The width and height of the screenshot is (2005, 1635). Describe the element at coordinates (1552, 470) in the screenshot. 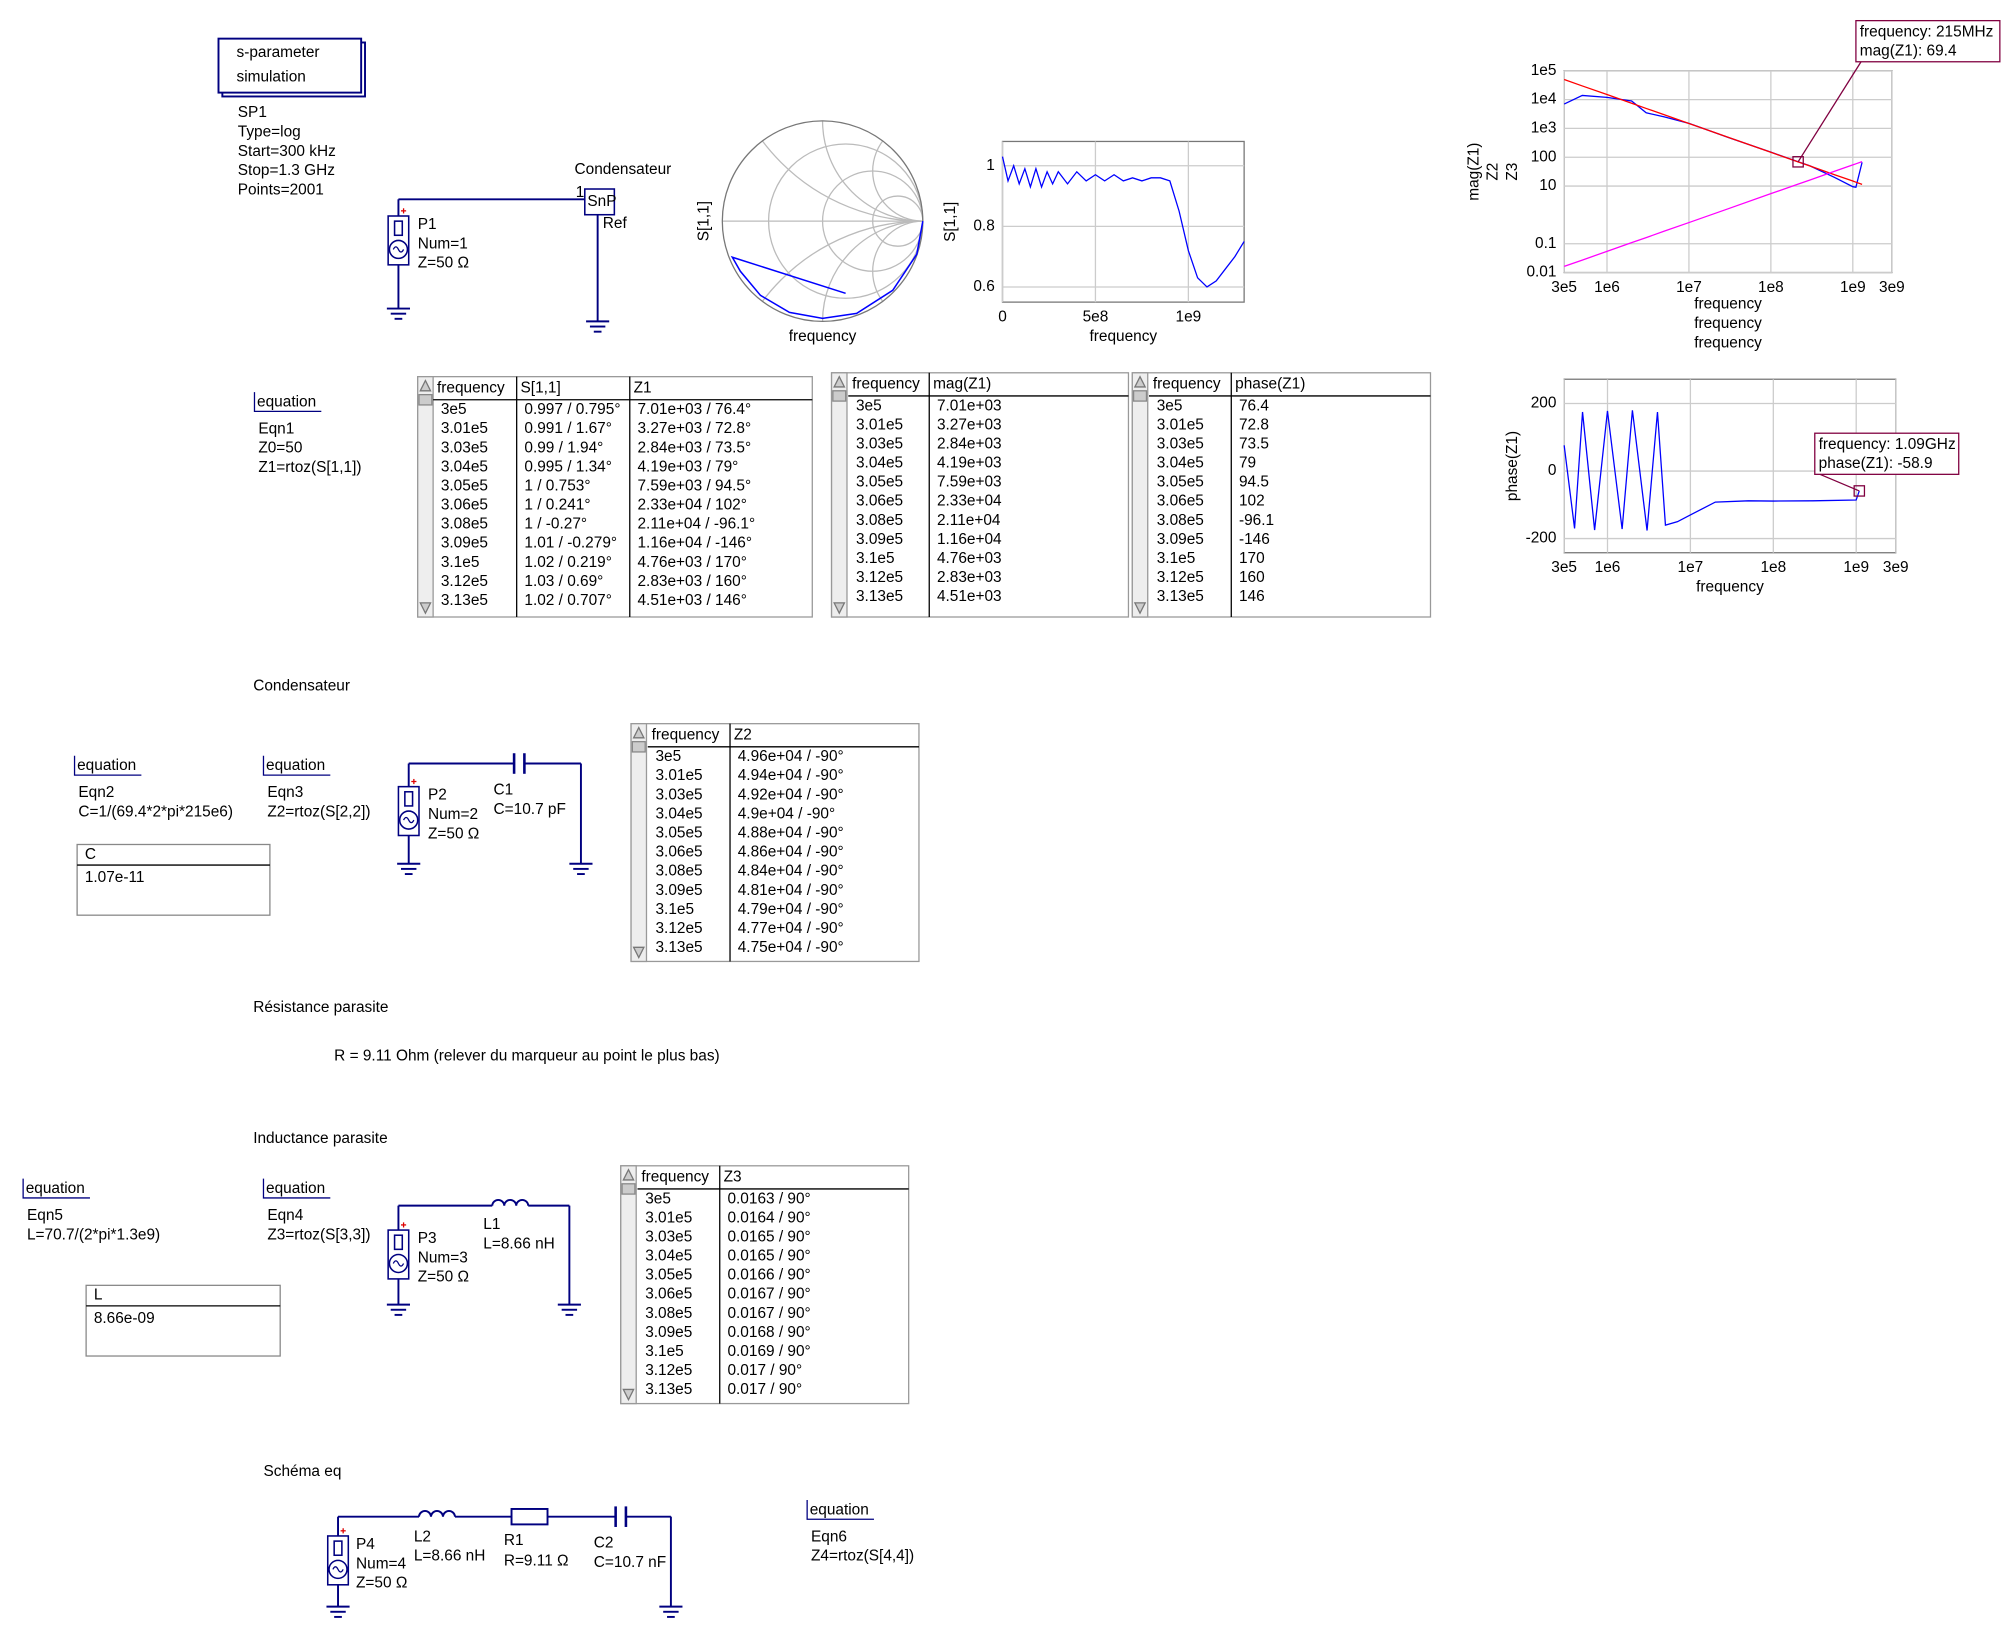

I see `y-tick-label: 0` at that location.